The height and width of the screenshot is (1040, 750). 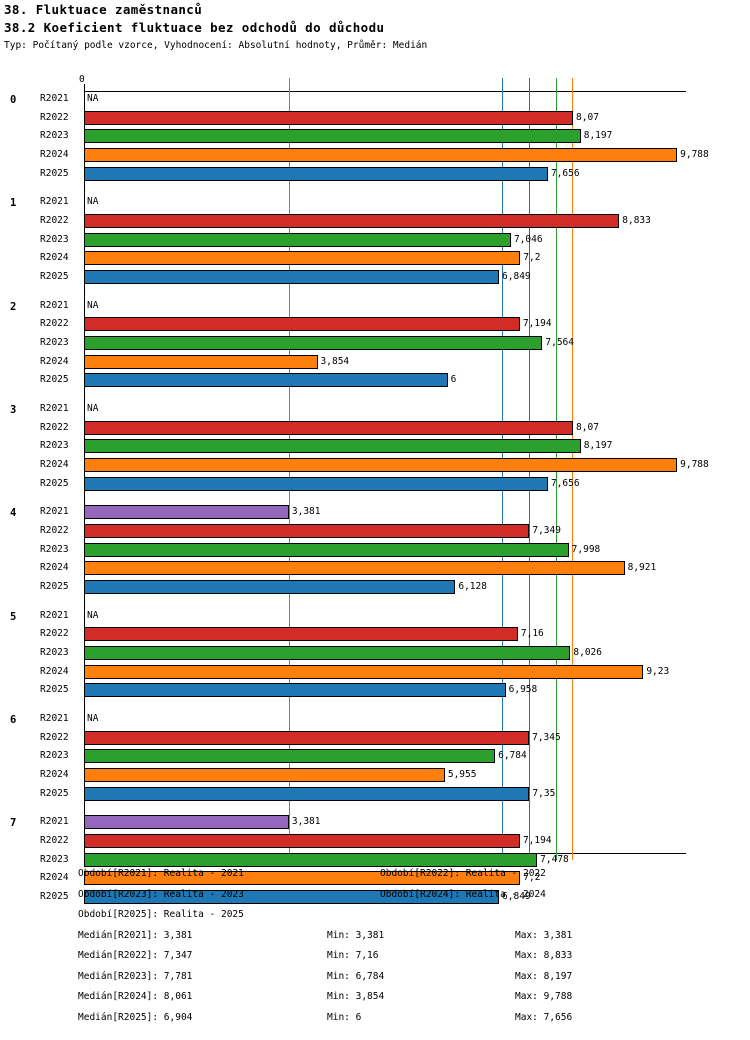 I want to click on bar-value-label: 7,349, so click(x=546, y=530).